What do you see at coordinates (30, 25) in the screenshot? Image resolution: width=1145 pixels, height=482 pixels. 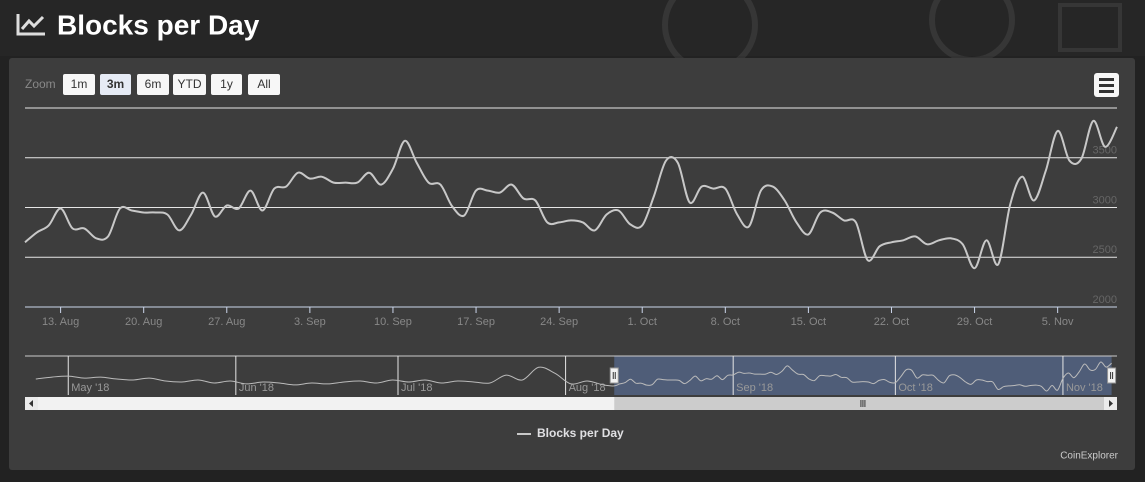 I see `title-icon` at bounding box center [30, 25].